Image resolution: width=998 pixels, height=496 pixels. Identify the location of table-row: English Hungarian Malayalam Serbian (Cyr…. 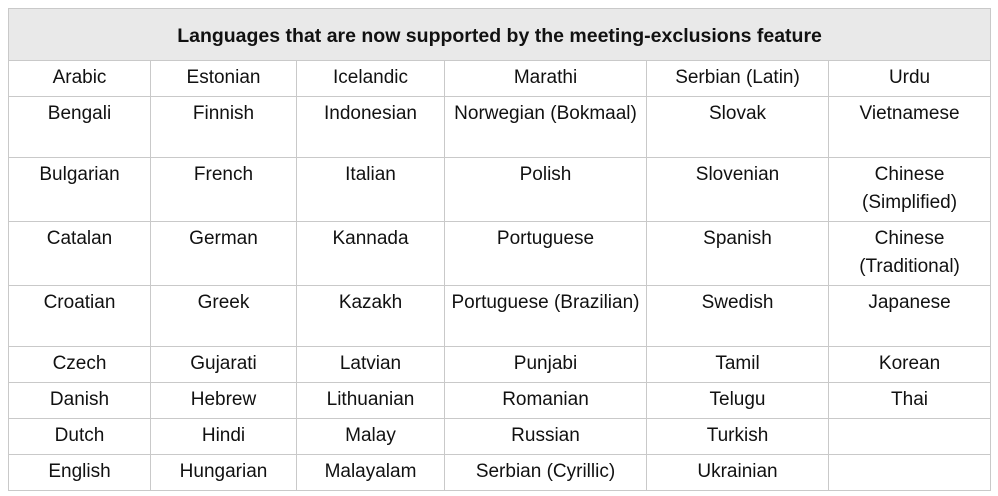
(500, 472).